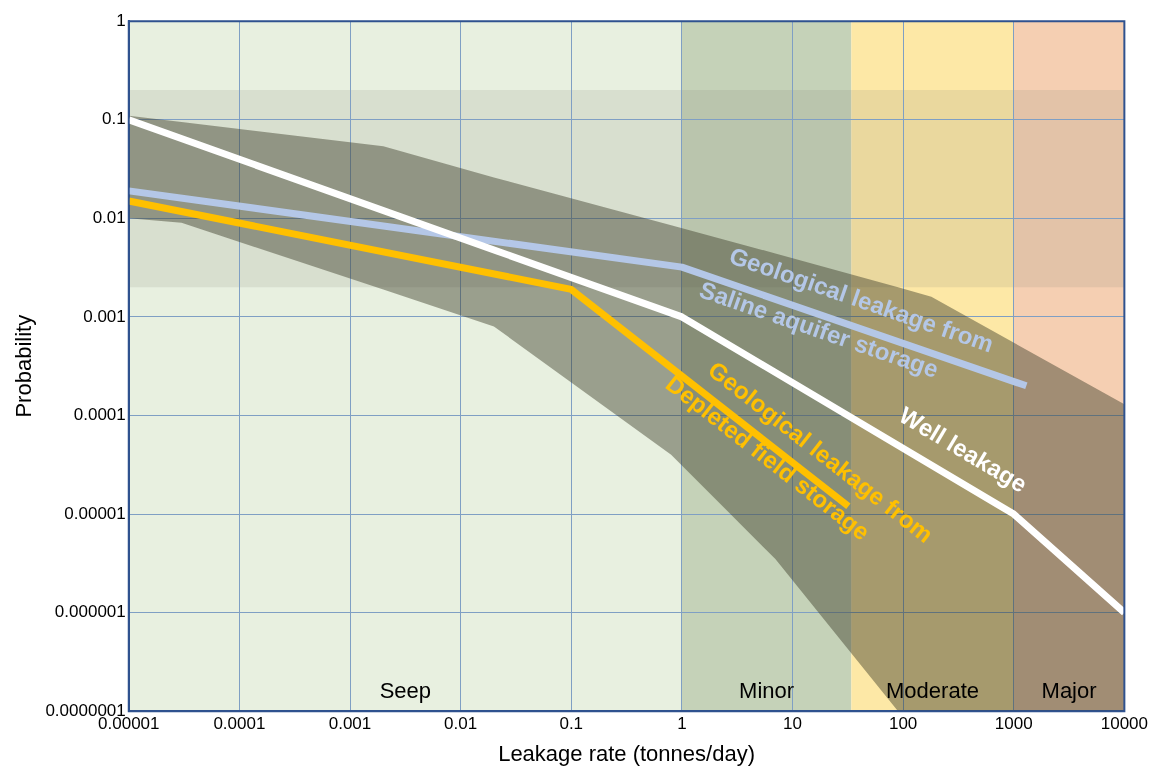 Image resolution: width=1159 pixels, height=780 pixels. Describe the element at coordinates (1013, 724) in the screenshot. I see `x-tick-label: 1000` at that location.